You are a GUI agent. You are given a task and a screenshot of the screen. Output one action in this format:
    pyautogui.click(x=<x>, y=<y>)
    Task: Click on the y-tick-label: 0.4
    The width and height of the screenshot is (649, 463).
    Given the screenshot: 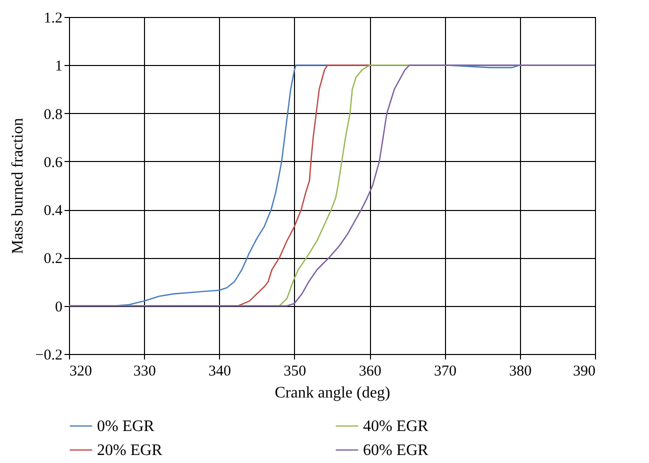 What is the action you would take?
    pyautogui.click(x=53, y=211)
    